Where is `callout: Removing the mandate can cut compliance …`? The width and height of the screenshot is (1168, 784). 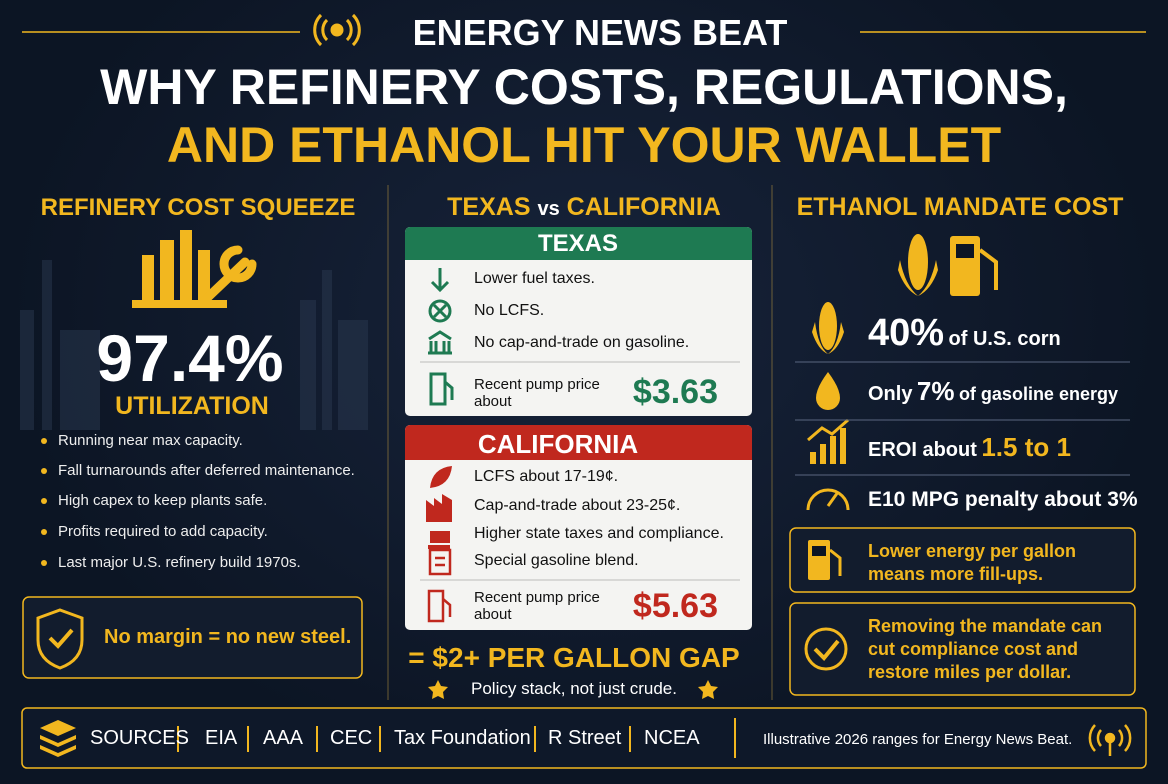
callout: Removing the mandate can cut compliance … is located at coordinates (985, 649).